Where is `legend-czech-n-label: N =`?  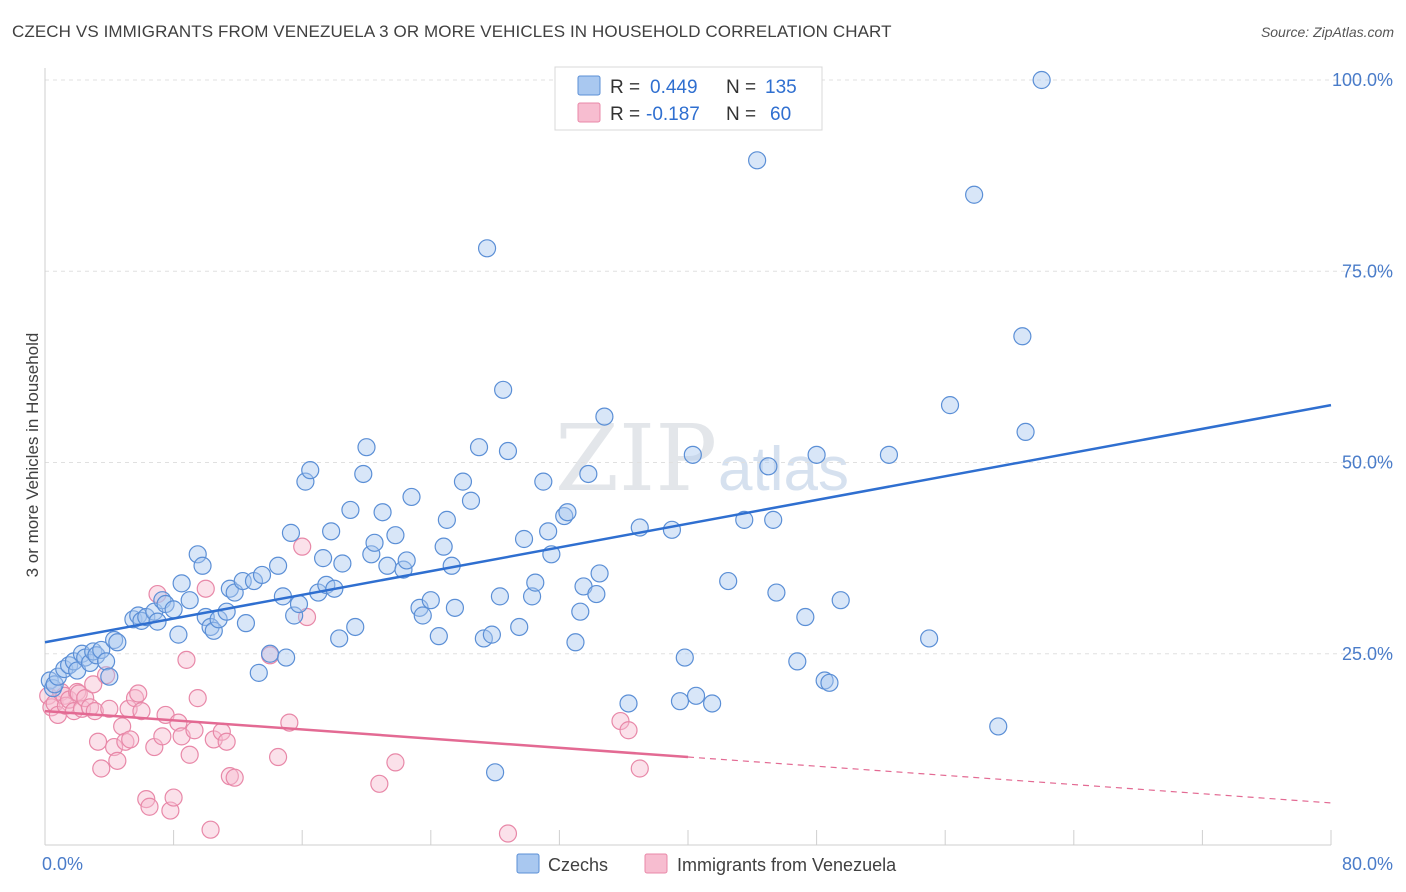
legend-czech-n-label: N = is located at coordinates (741, 87).